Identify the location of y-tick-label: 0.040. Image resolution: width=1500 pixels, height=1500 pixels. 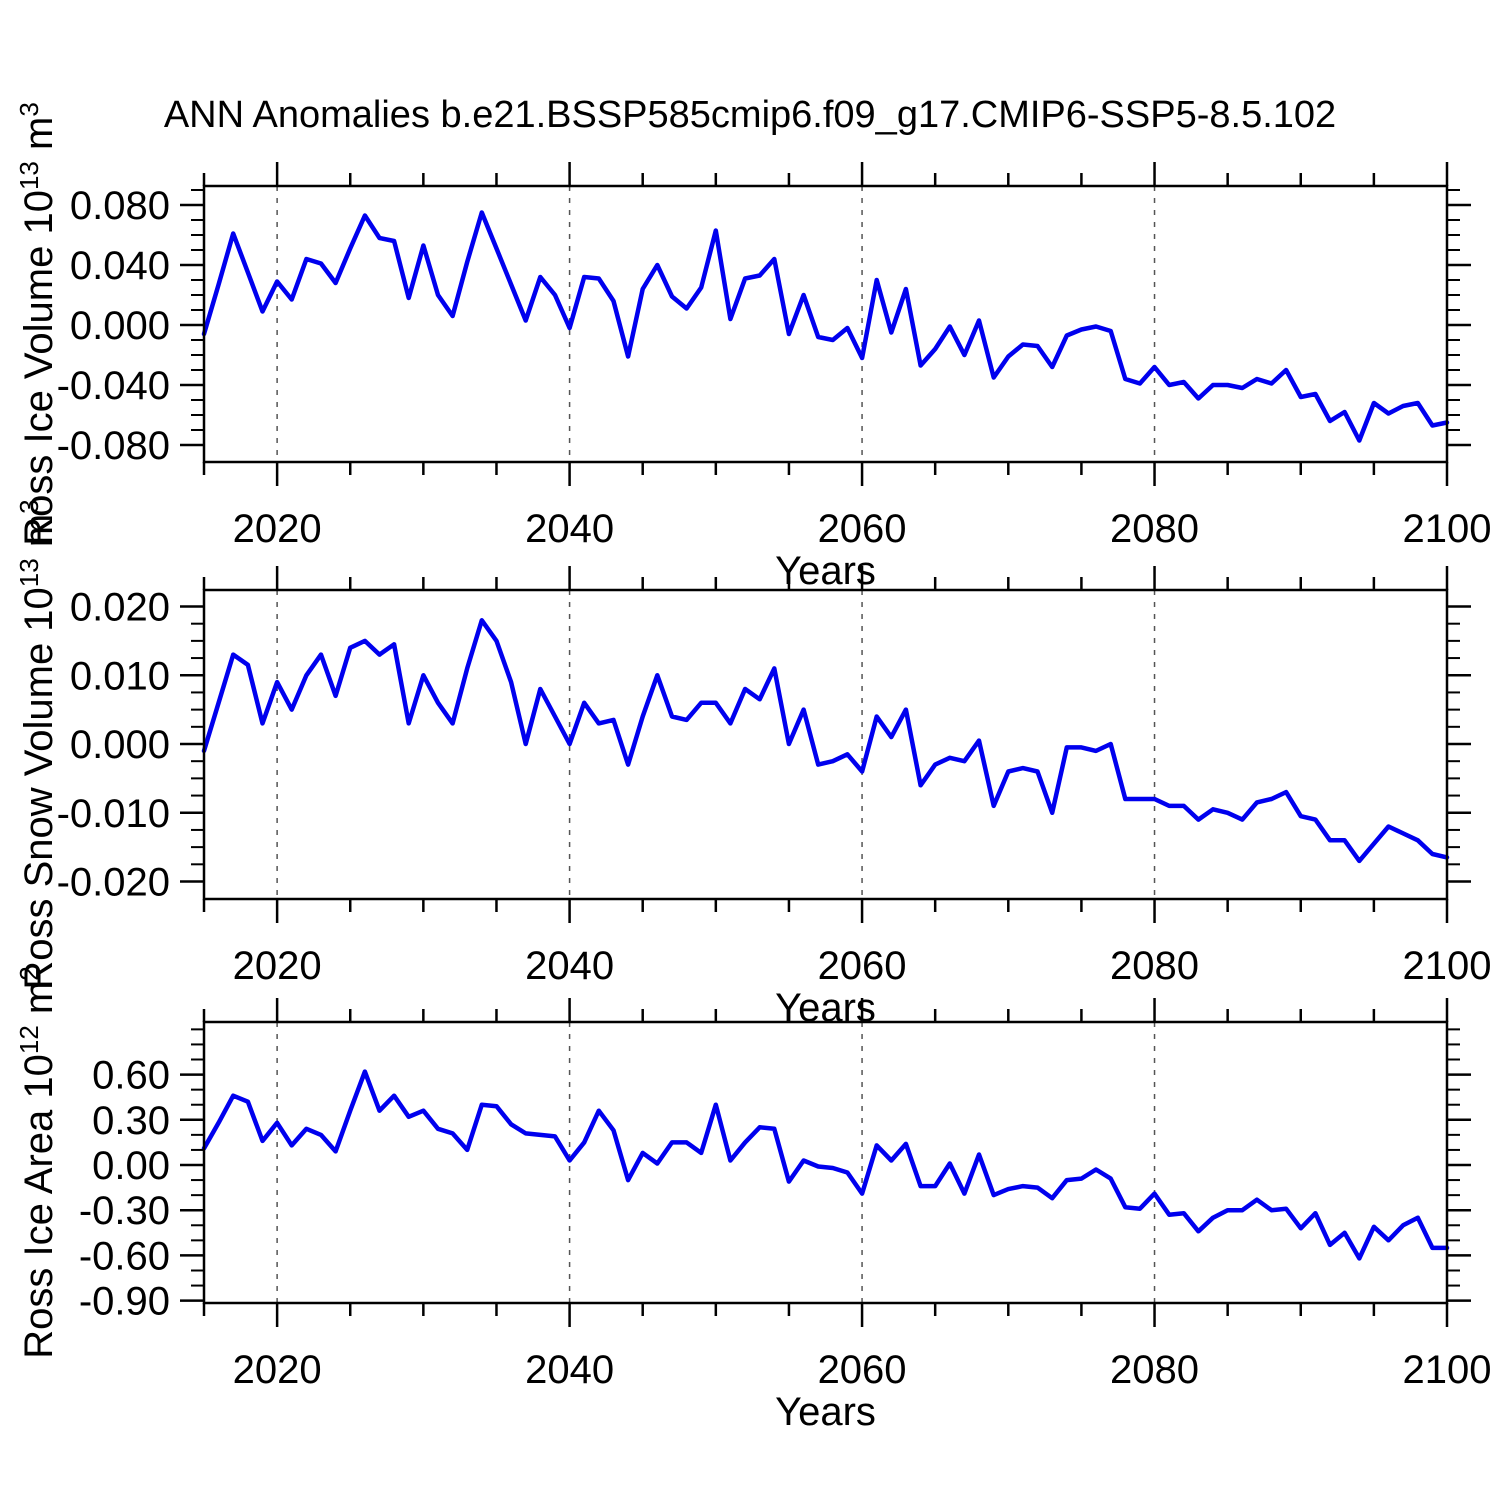
(120, 266).